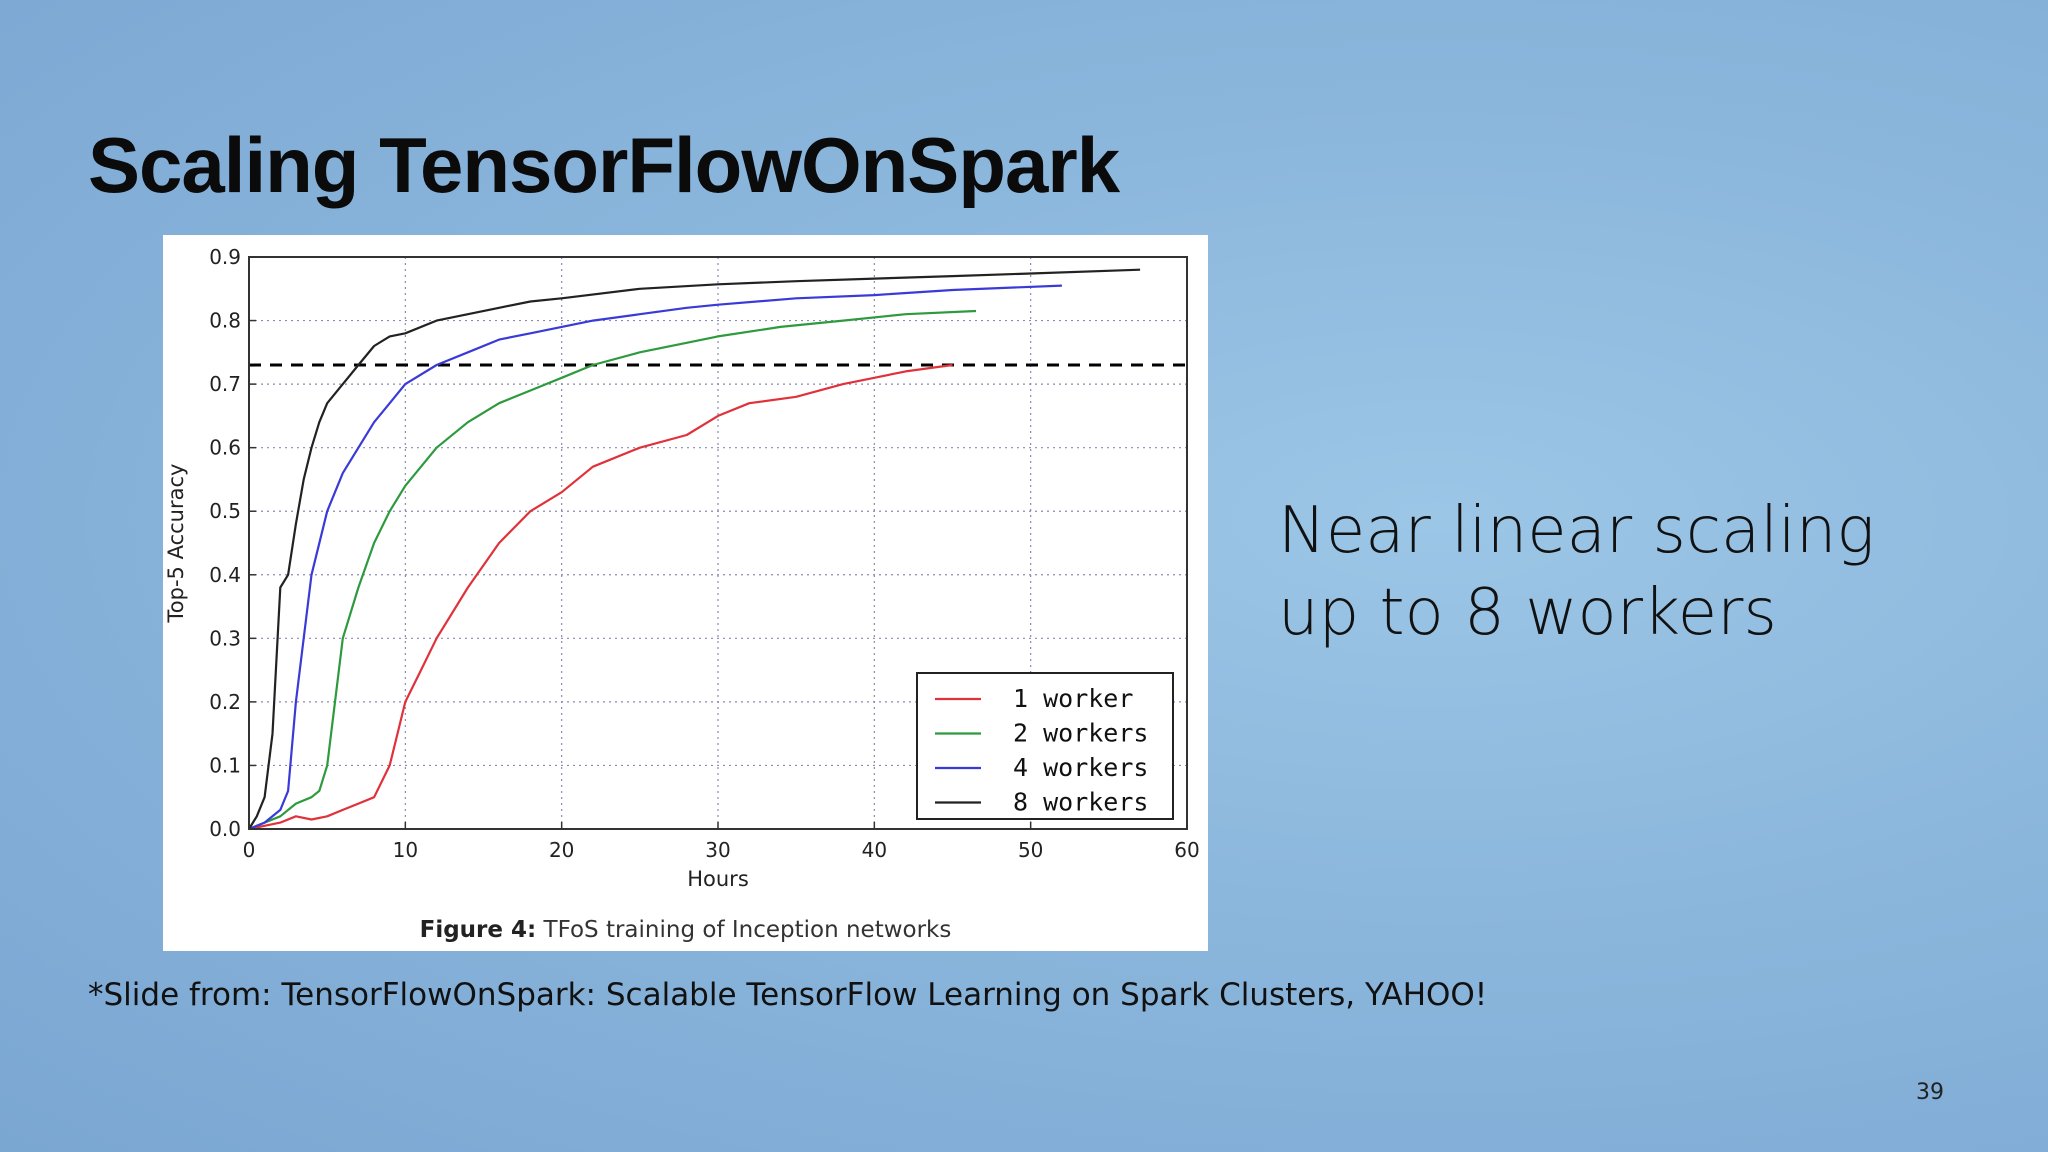 The image size is (2048, 1152). What do you see at coordinates (225, 575) in the screenshot?
I see `y-tick-label: 0.4` at bounding box center [225, 575].